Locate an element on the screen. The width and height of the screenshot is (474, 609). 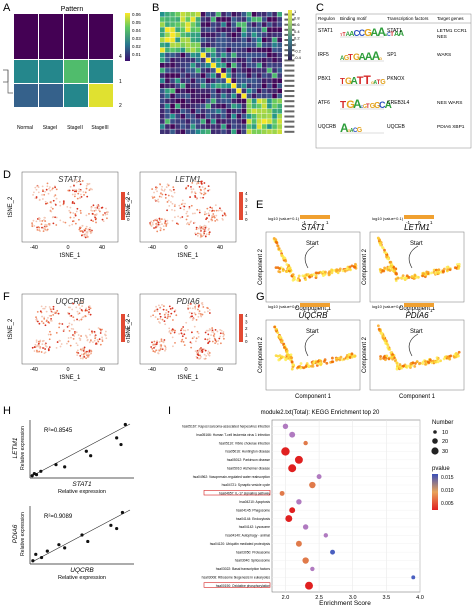
tsne-frame is located at coordinates (70, 207).